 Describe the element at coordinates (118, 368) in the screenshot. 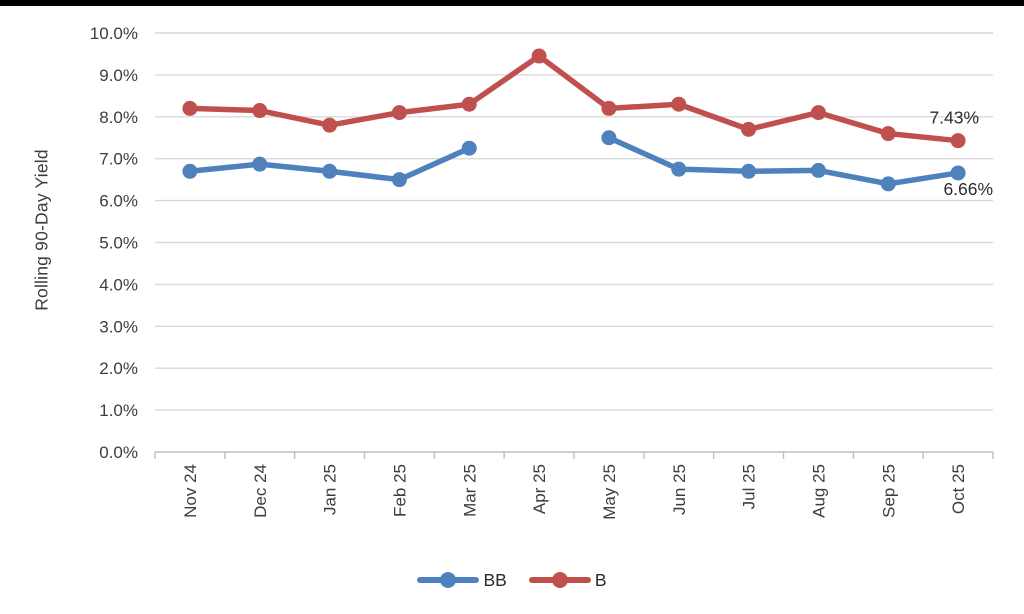

I see `y-axis-tick-label: 2.0%` at that location.